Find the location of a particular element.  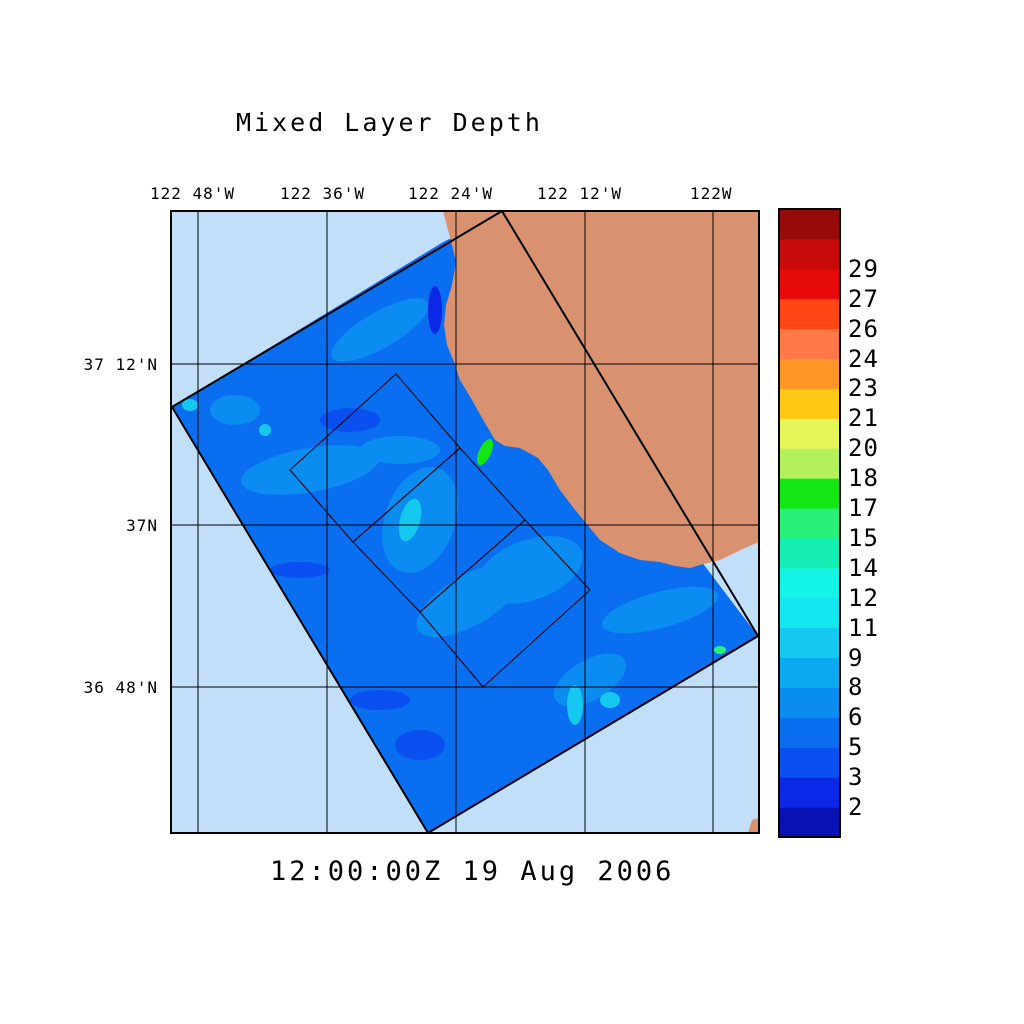

colorbar-label: 29 is located at coordinates (863, 268).